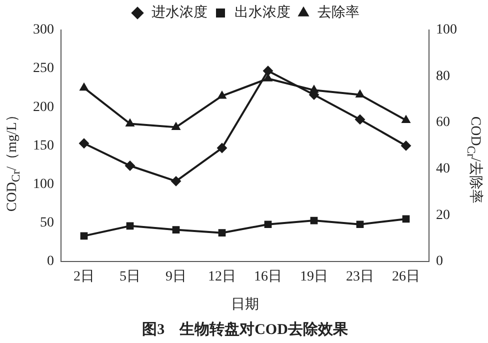  What do you see at coordinates (222, 276) in the screenshot?
I see `x-tick-label: 12日` at bounding box center [222, 276].